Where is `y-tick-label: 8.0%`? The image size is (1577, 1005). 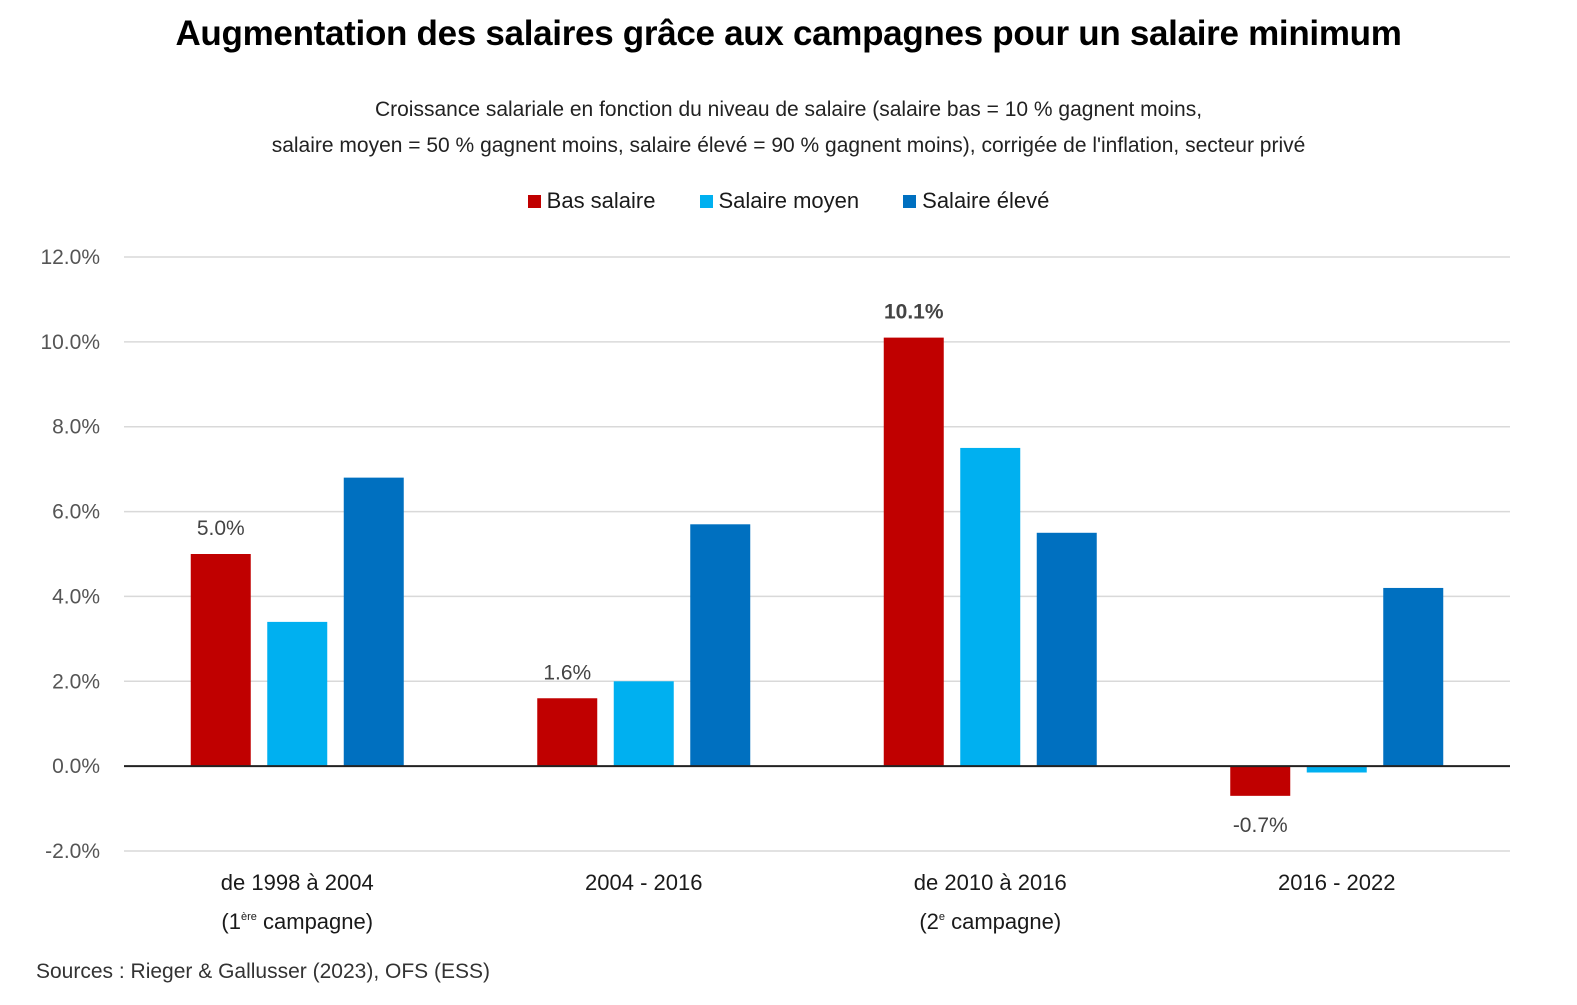 y-tick-label: 8.0% is located at coordinates (76, 427).